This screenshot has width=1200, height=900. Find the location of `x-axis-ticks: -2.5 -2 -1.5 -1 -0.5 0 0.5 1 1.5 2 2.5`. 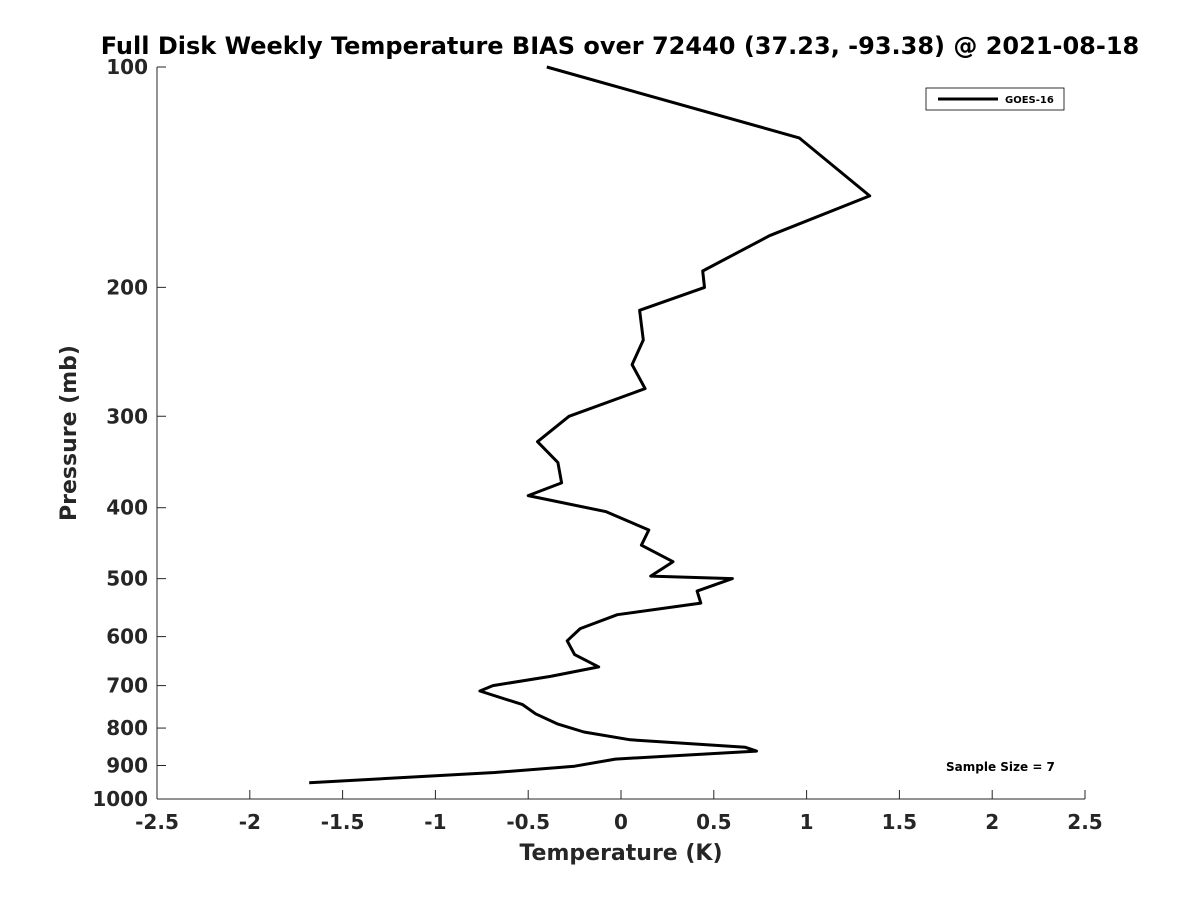

x-axis-ticks: -2.5 -2 -1.5 -1 -0.5 0 0.5 1 1.5 2 2.5 is located at coordinates (619, 812).